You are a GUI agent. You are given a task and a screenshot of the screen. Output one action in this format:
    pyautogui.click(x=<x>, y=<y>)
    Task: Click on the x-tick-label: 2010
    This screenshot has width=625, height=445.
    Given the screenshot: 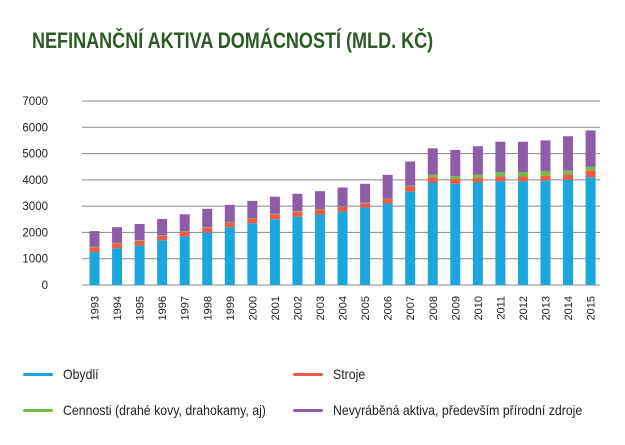 What is the action you would take?
    pyautogui.click(x=479, y=308)
    